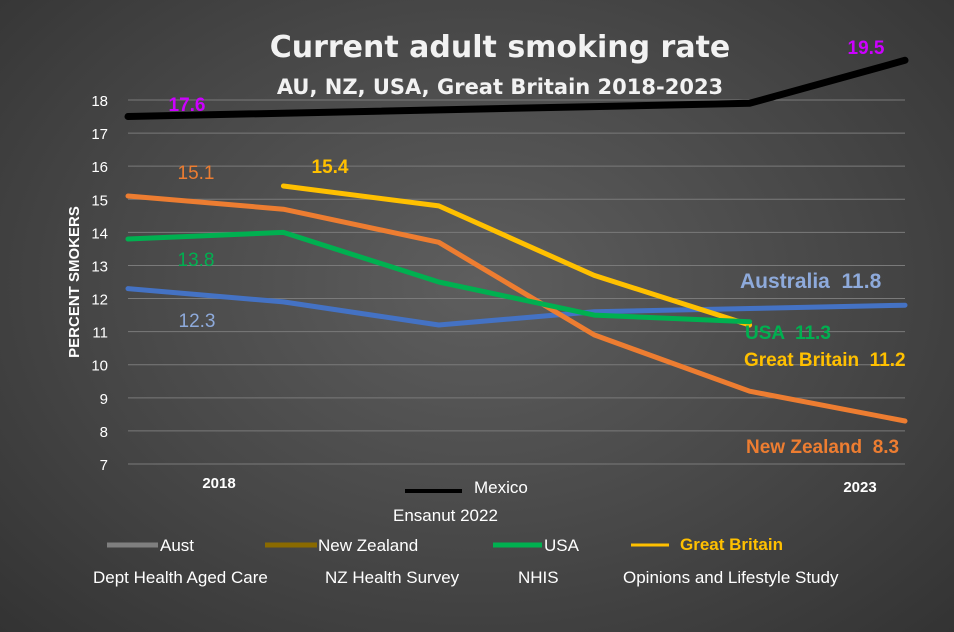 This screenshot has height=632, width=954. Describe the element at coordinates (822, 447) in the screenshot. I see `data-label-new-zealand-end: New Zealand 8.3` at that location.